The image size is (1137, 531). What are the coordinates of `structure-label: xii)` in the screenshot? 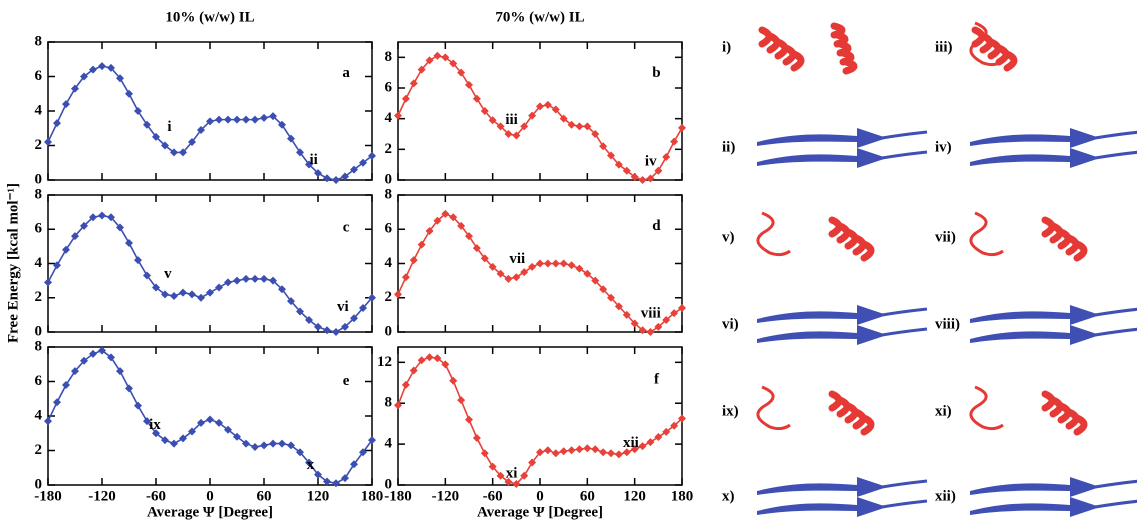 It's located at (945, 496).